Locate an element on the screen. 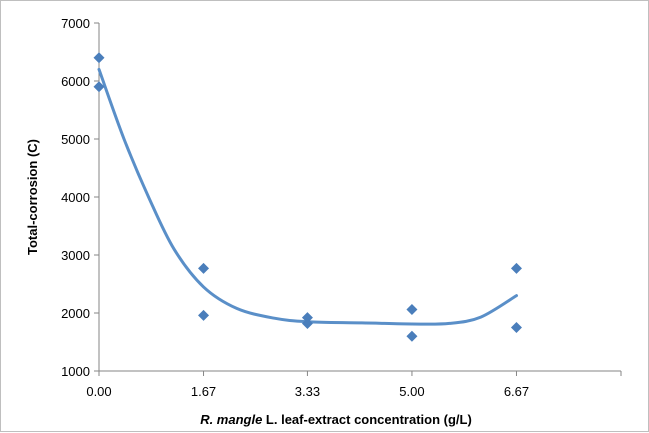 This screenshot has height=433, width=649. y-axis-title: Total-corrosion (C) is located at coordinates (32, 197).